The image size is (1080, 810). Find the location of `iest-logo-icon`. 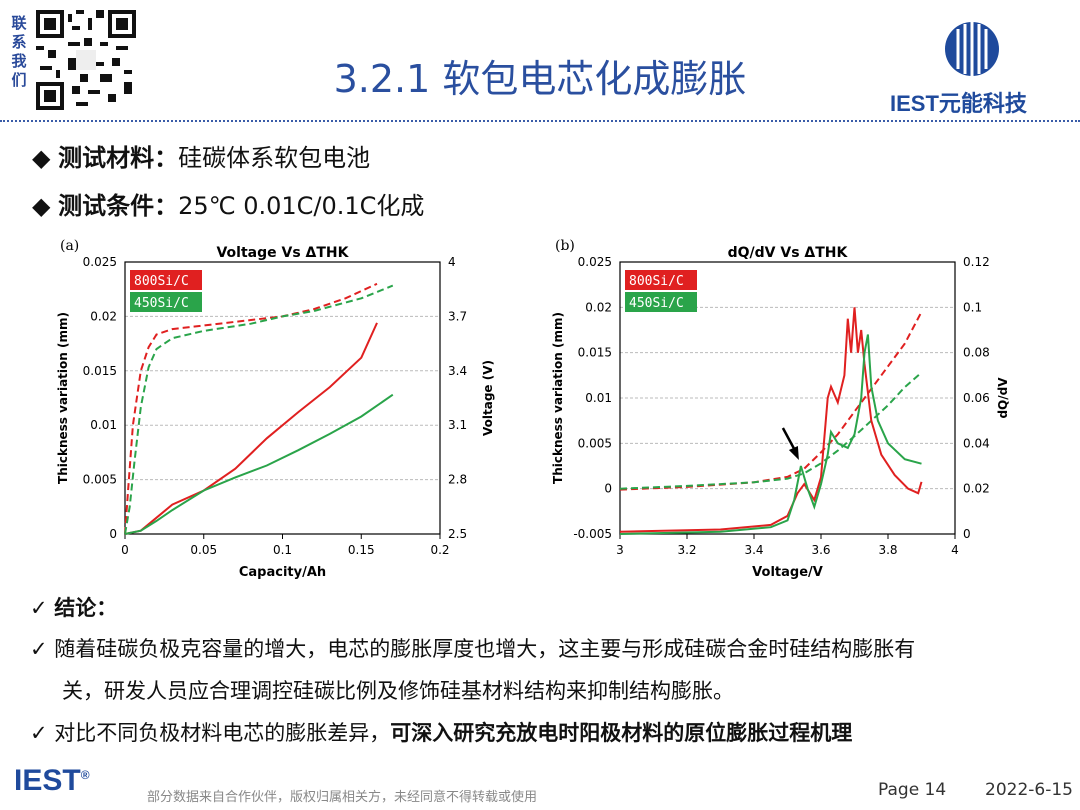

iest-logo-icon is located at coordinates (972, 49).